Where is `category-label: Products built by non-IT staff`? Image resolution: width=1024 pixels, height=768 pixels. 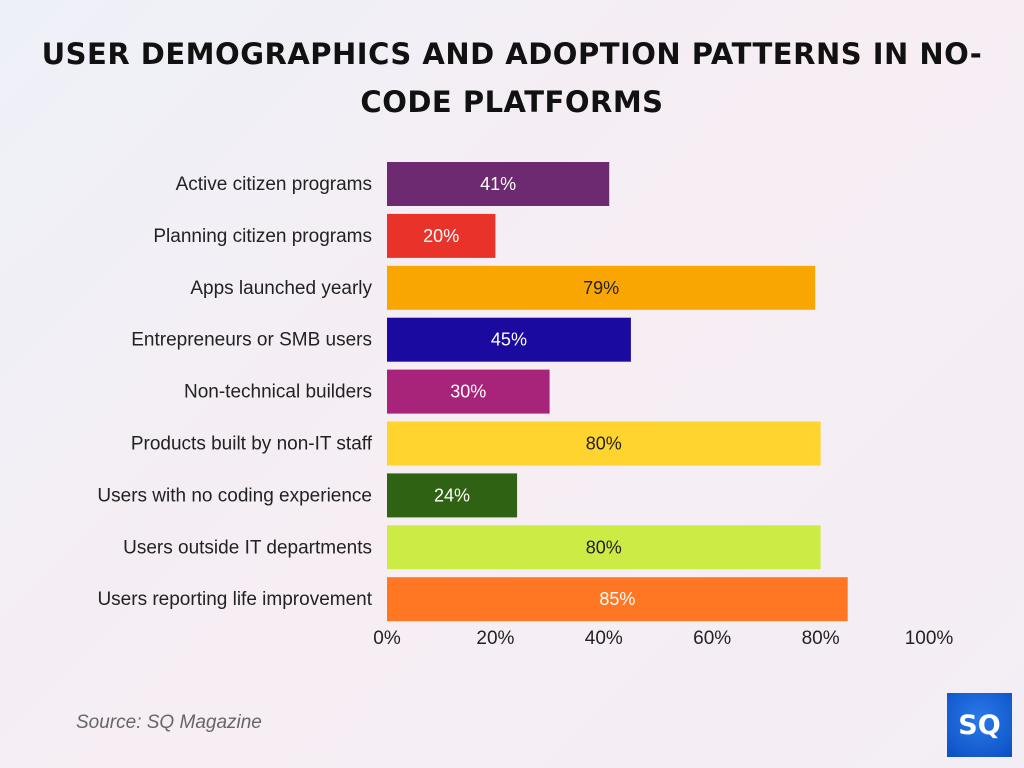 category-label: Products built by non-IT staff is located at coordinates (252, 444).